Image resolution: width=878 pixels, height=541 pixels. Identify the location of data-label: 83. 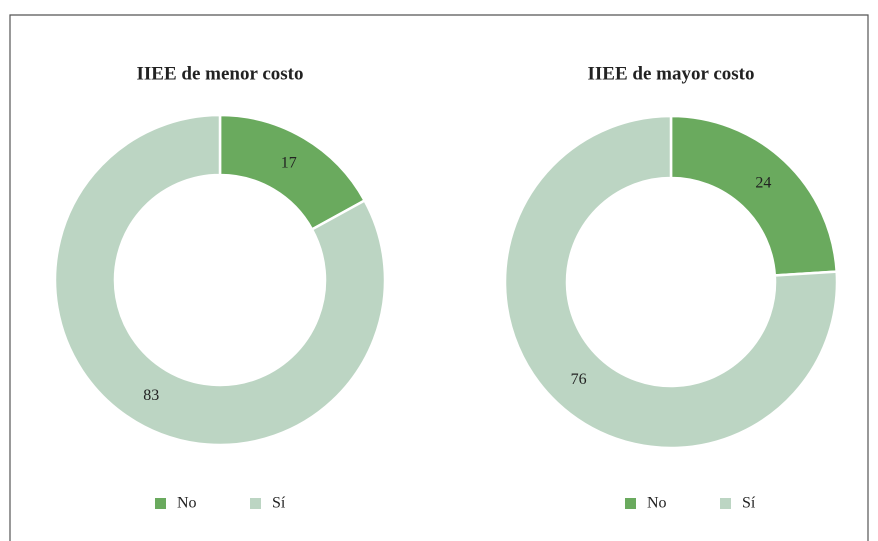
(151, 395).